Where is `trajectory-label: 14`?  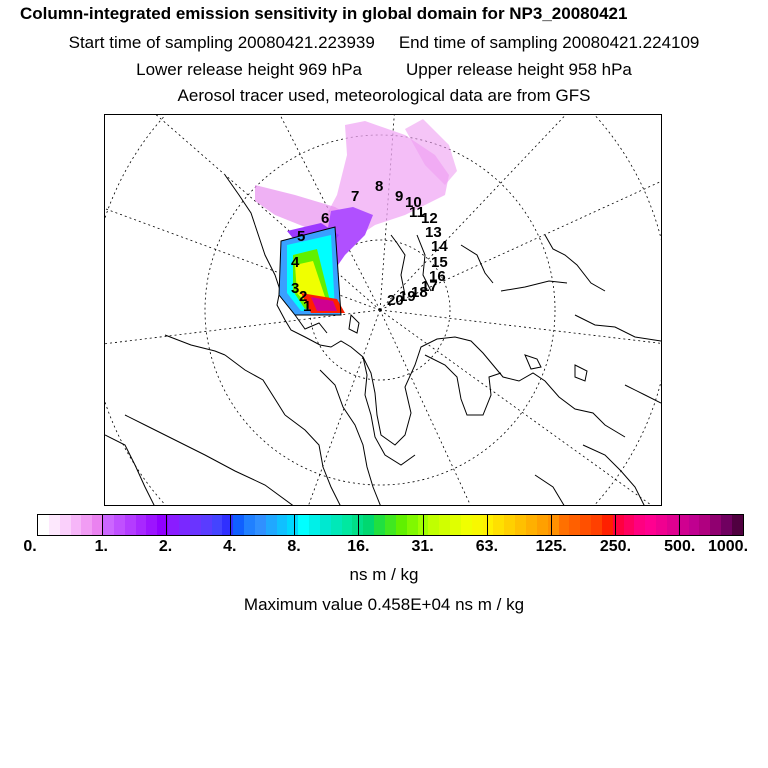
trajectory-label: 14 is located at coordinates (439, 246).